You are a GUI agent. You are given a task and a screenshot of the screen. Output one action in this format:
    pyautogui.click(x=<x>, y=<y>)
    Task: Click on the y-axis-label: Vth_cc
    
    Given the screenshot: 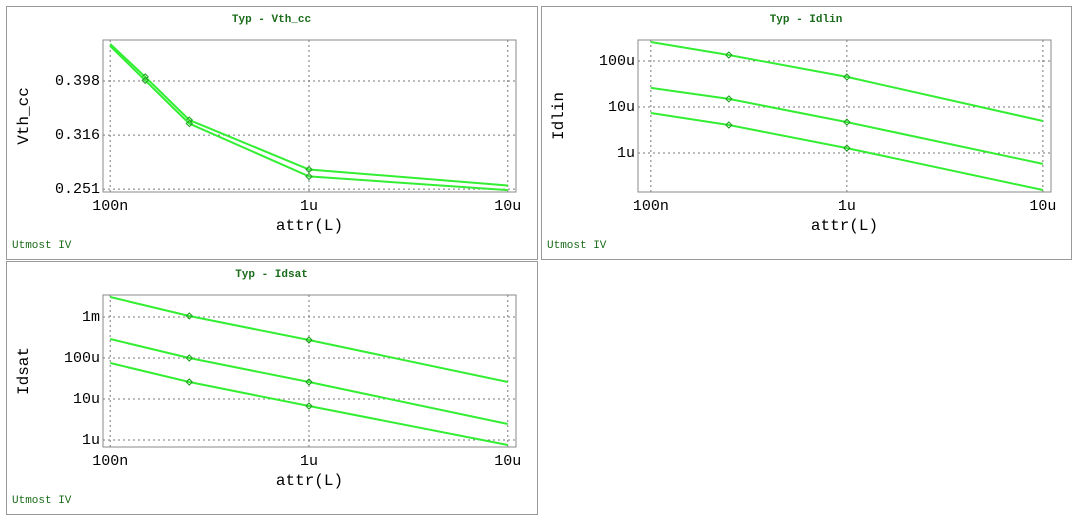 What is the action you would take?
    pyautogui.click(x=24, y=116)
    